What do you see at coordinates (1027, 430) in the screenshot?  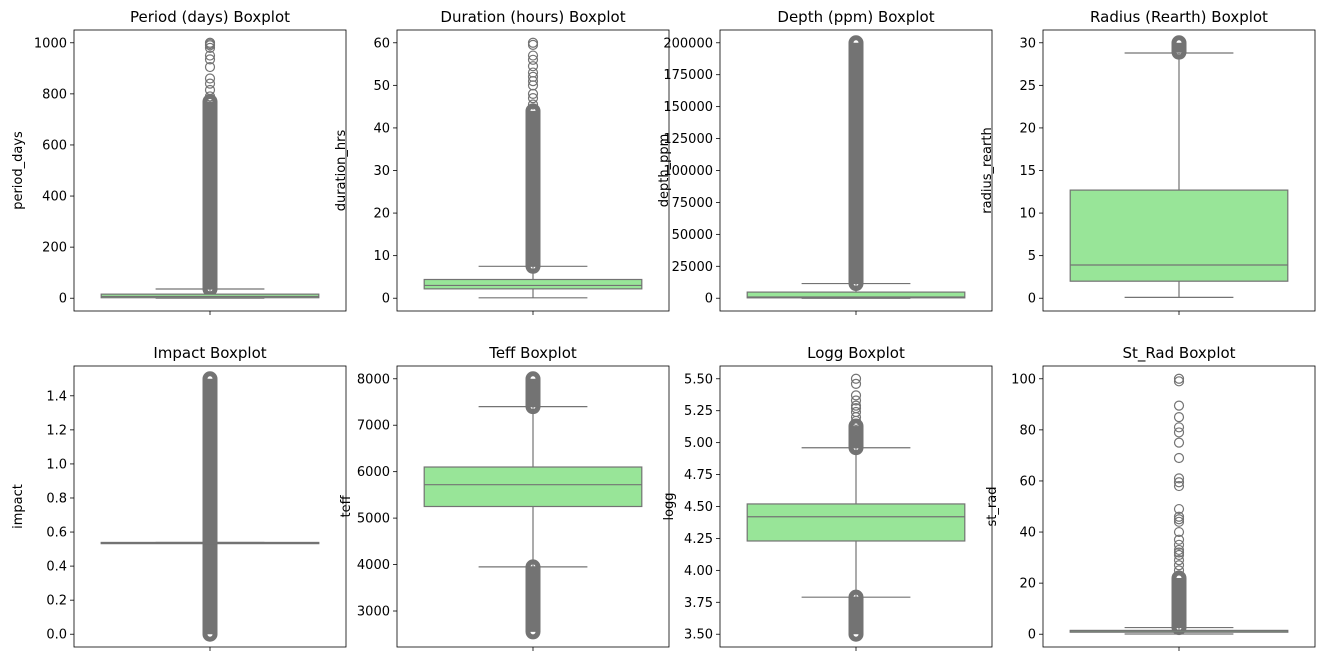 I see `y-tick-label: 80` at bounding box center [1027, 430].